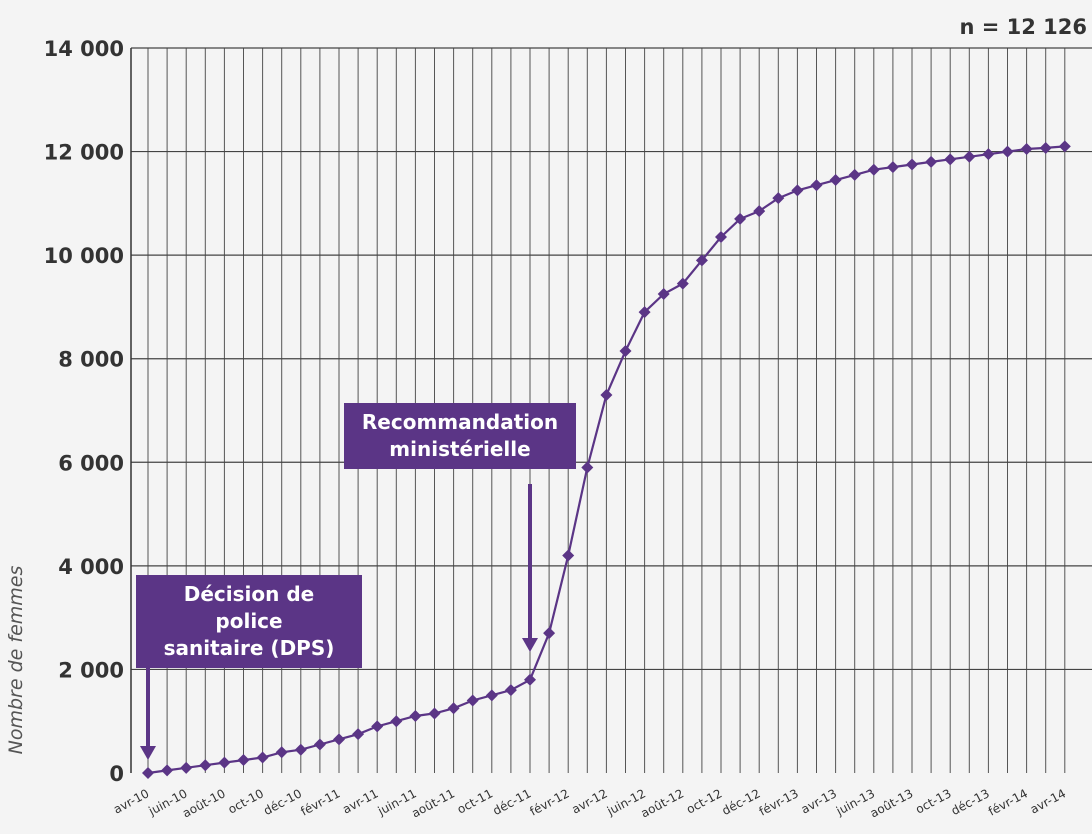  What do you see at coordinates (741, 802) in the screenshot?
I see `x-tick-label: déc-12` at bounding box center [741, 802].